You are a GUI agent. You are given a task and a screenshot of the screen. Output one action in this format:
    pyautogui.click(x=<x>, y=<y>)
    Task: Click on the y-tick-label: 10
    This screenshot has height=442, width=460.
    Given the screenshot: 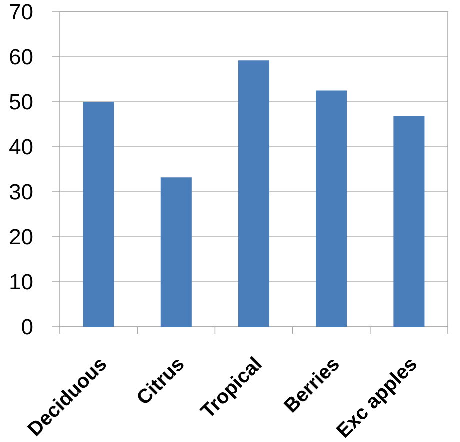 What is the action you would take?
    pyautogui.click(x=21, y=282)
    